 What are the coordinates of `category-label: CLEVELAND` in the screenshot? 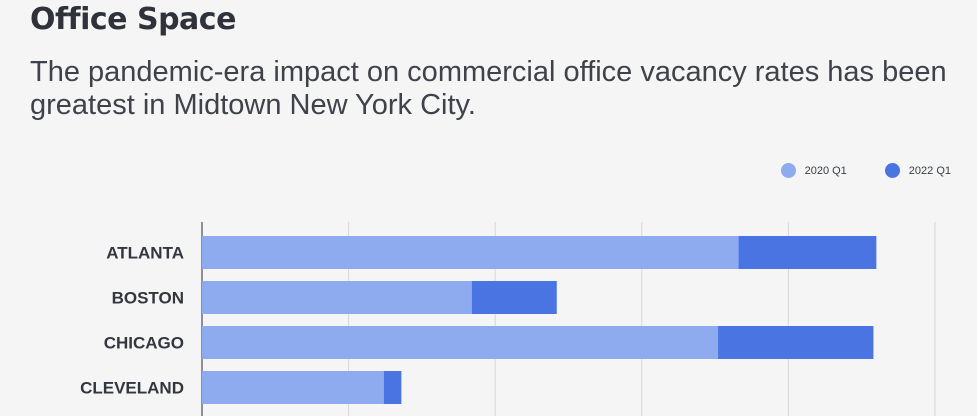 It's located at (132, 388).